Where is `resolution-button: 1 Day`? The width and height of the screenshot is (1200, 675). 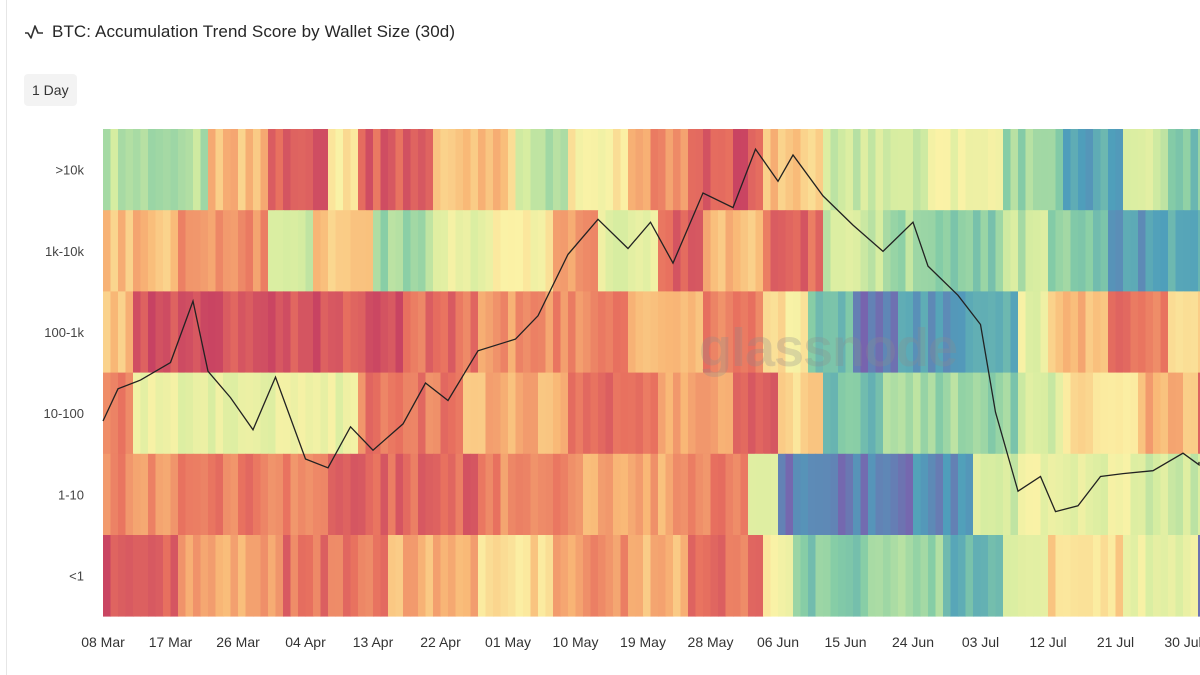 resolution-button: 1 Day is located at coordinates (50, 90).